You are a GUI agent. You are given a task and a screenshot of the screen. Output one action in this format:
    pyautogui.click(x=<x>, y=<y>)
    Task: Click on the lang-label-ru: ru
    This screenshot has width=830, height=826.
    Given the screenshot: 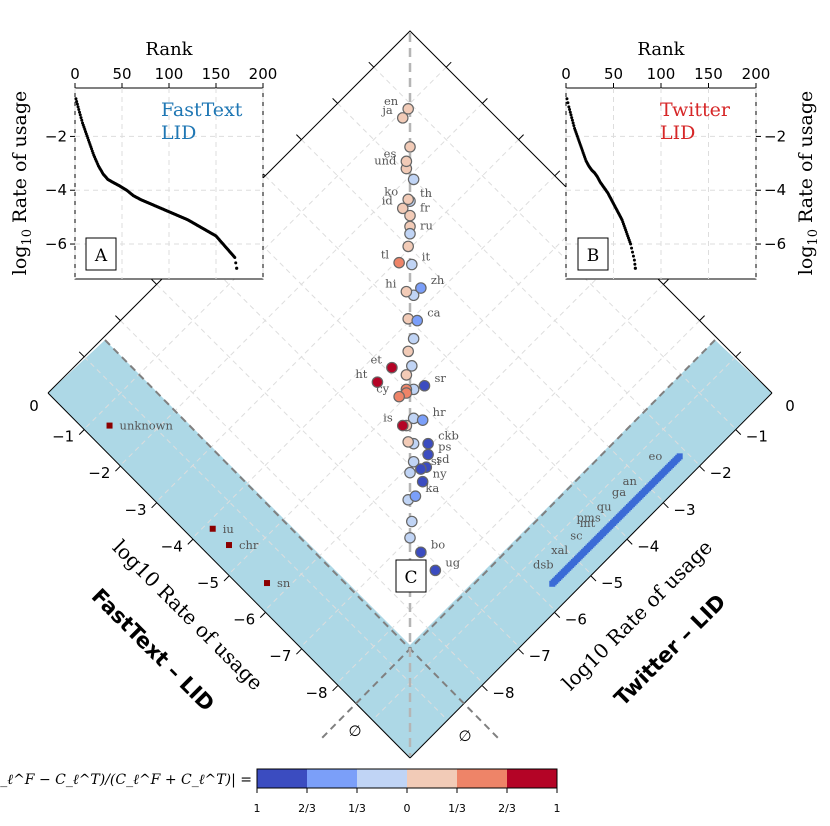 What is the action you would take?
    pyautogui.click(x=426, y=226)
    